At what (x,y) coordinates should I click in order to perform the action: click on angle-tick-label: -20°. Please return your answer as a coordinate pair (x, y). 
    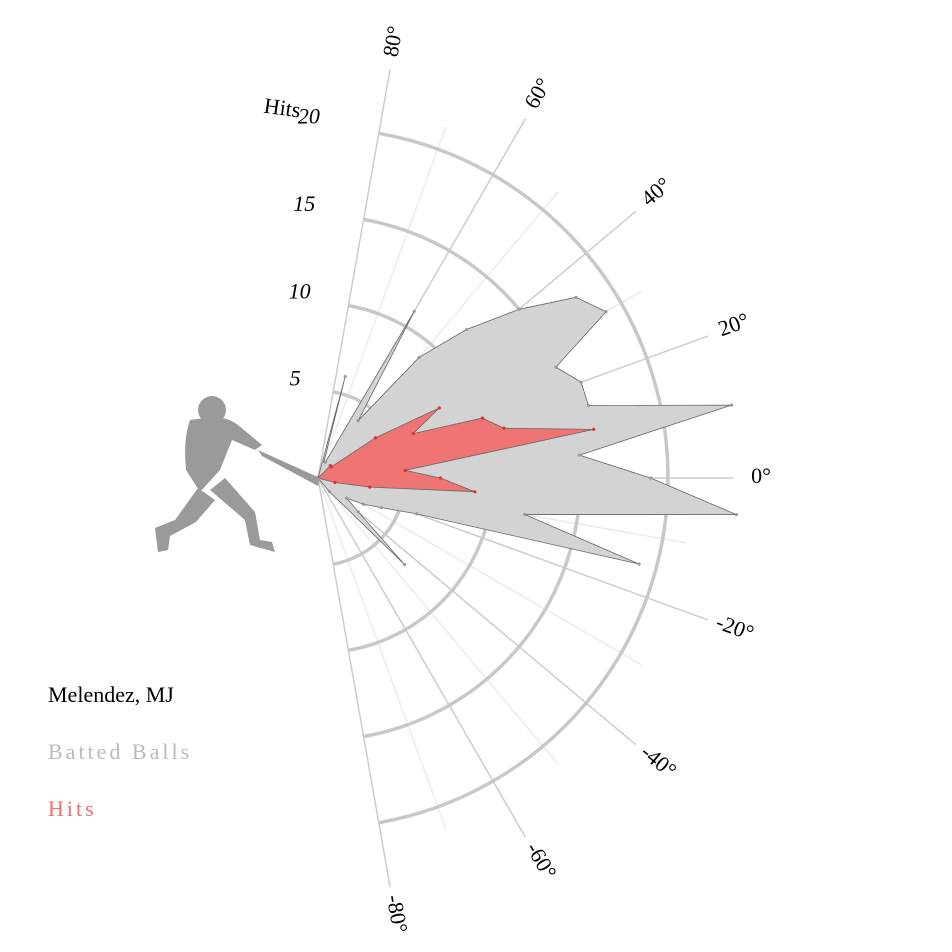
    Looking at the image, I should click on (735, 627).